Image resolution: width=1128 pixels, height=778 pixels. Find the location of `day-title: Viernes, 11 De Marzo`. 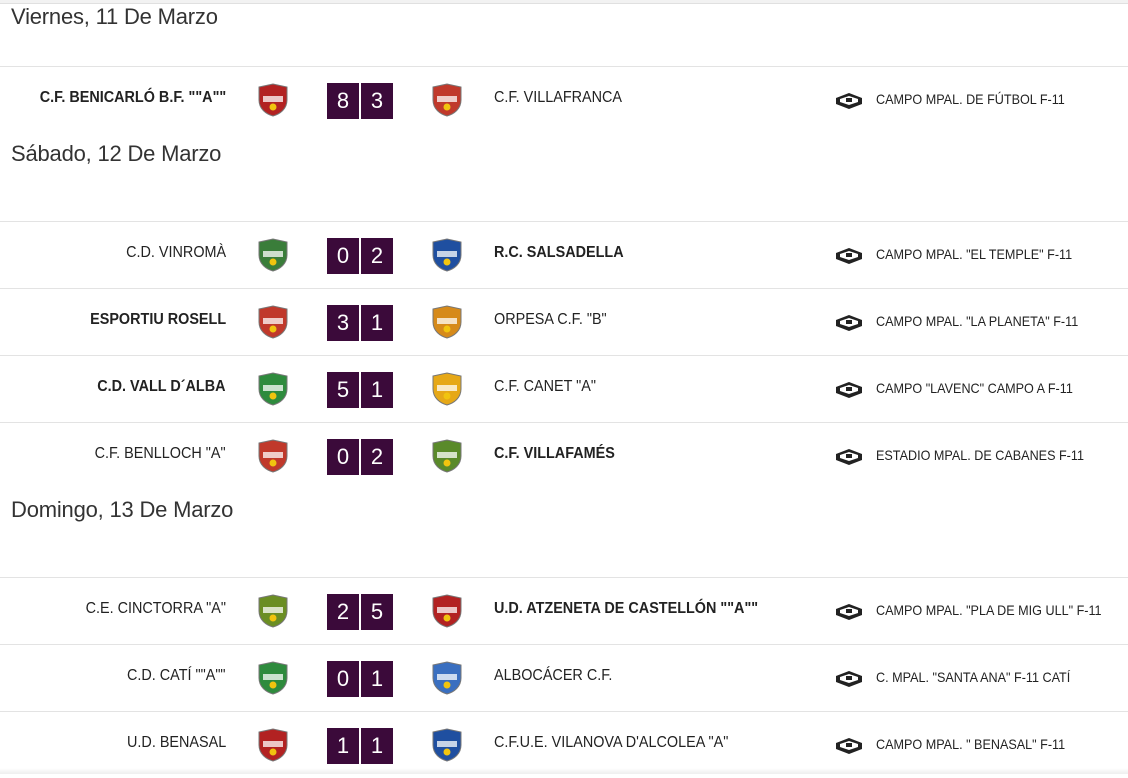

day-title: Viernes, 11 De Marzo is located at coordinates (114, 16).